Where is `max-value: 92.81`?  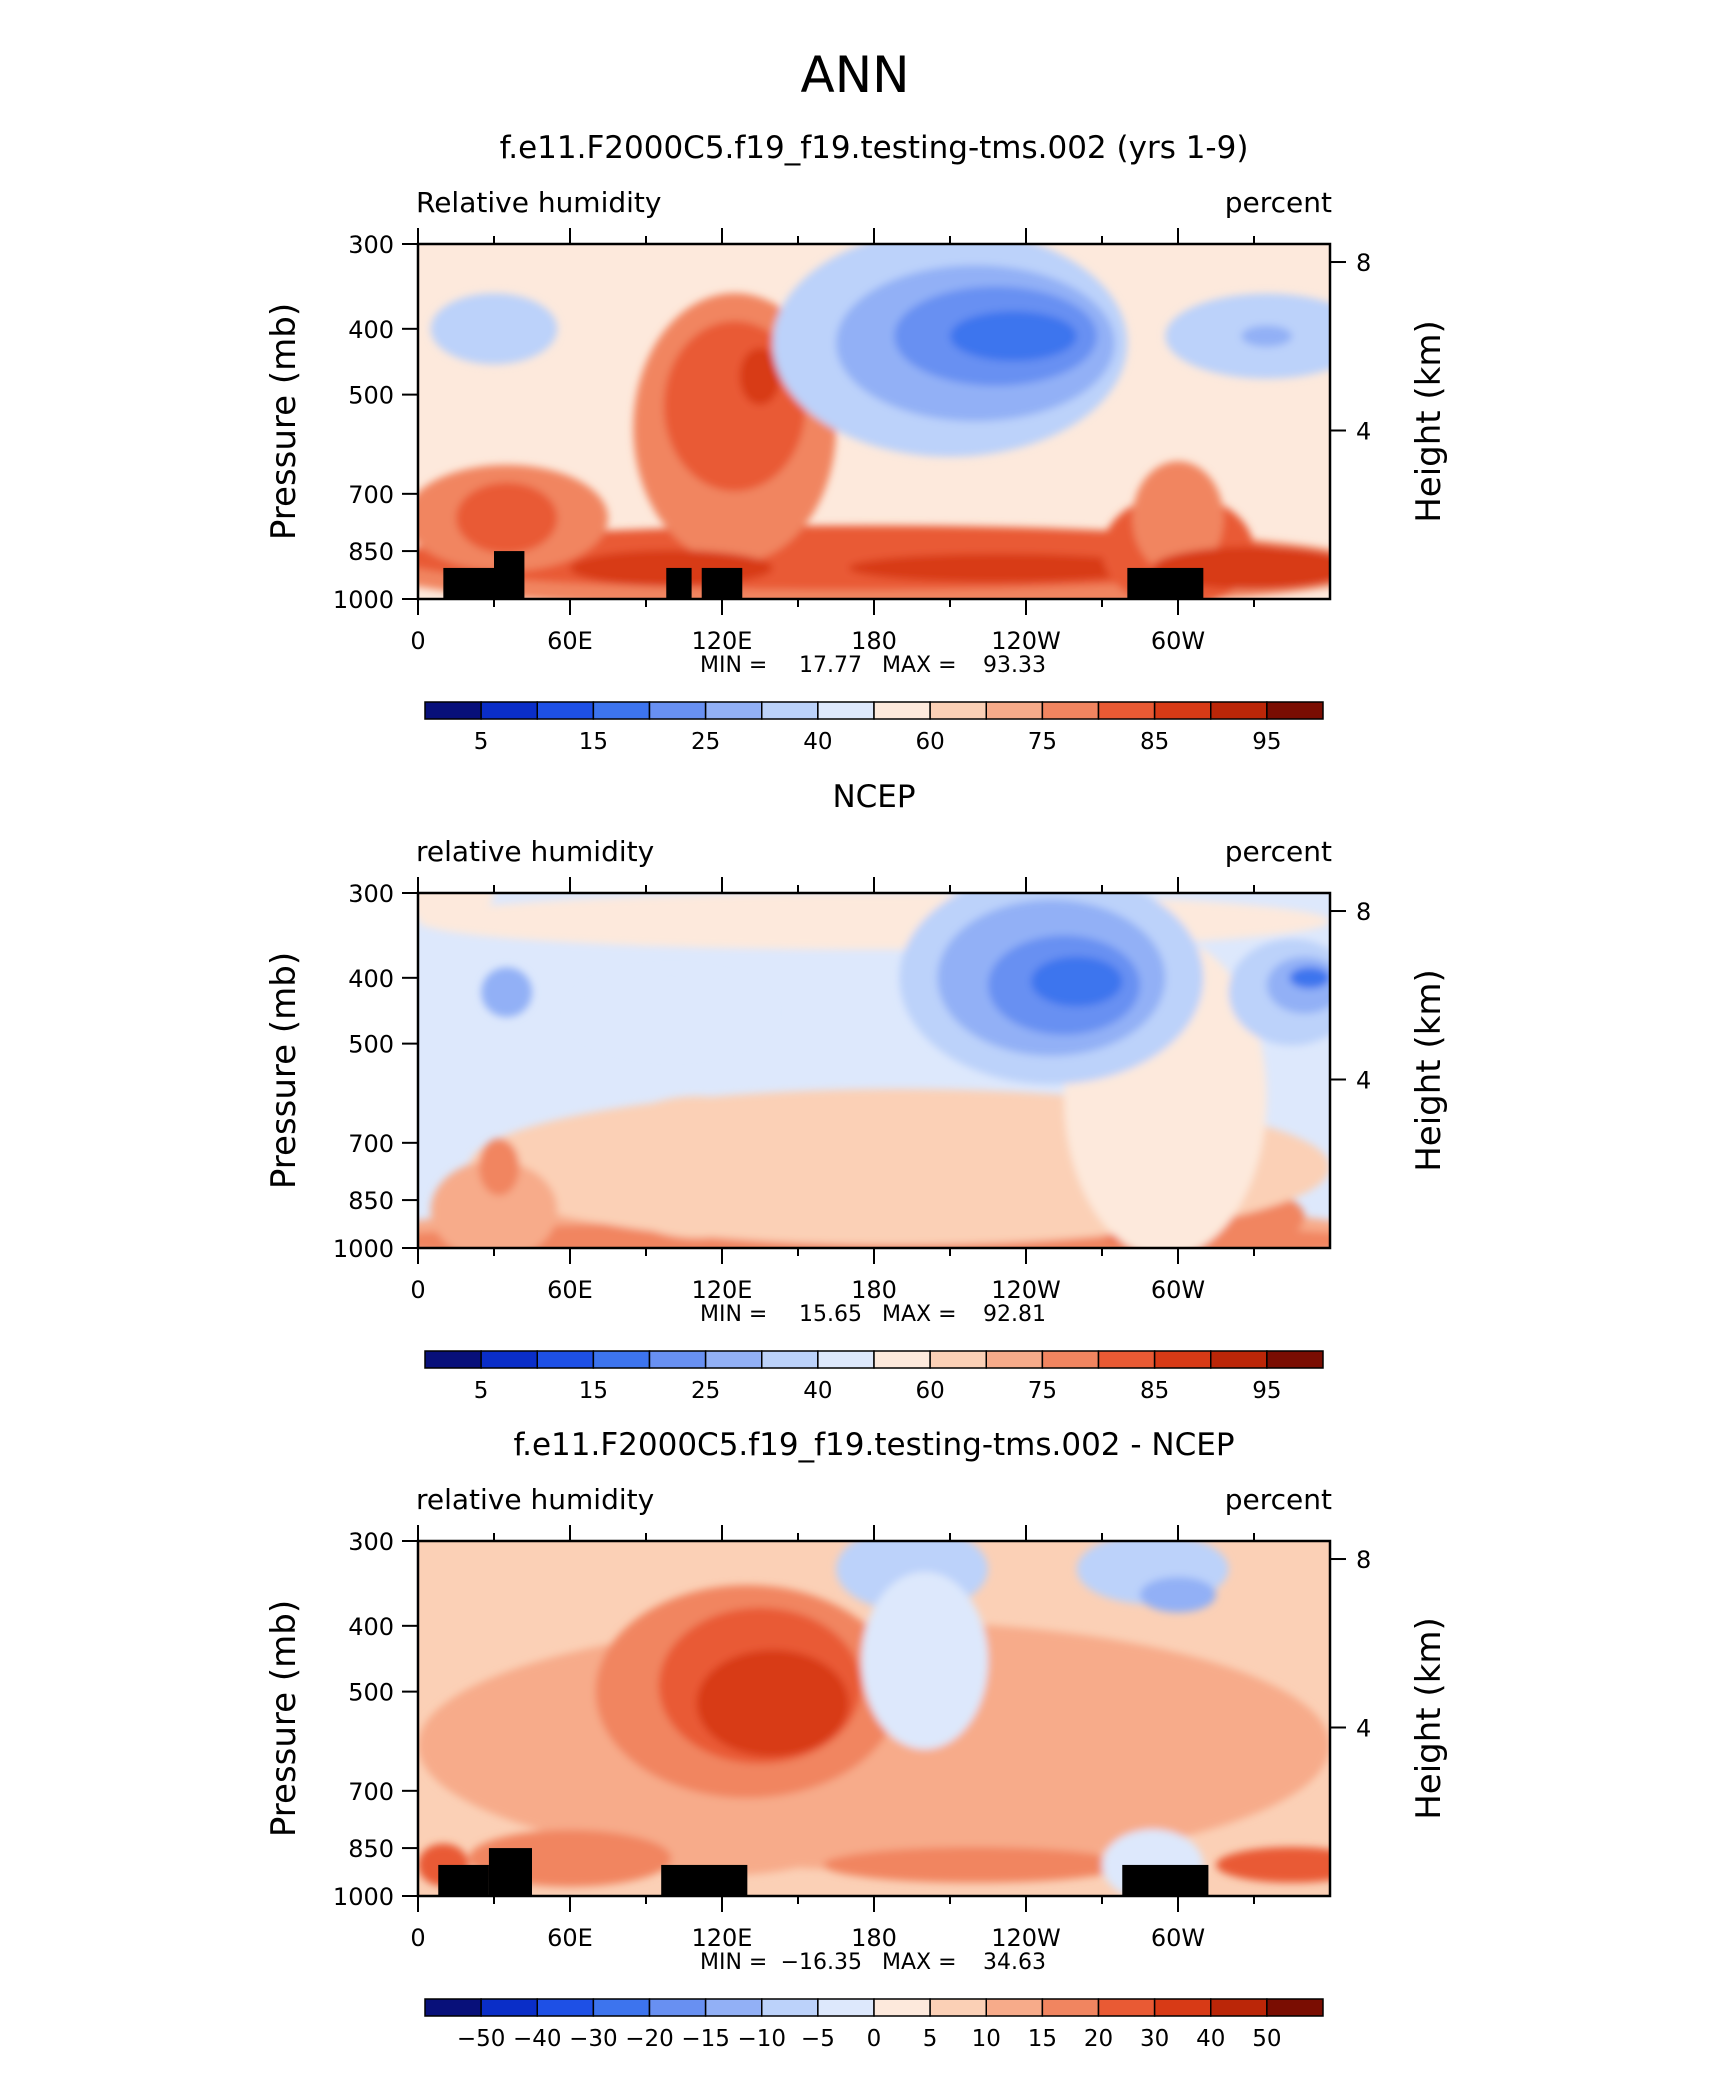 max-value: 92.81 is located at coordinates (1014, 1314).